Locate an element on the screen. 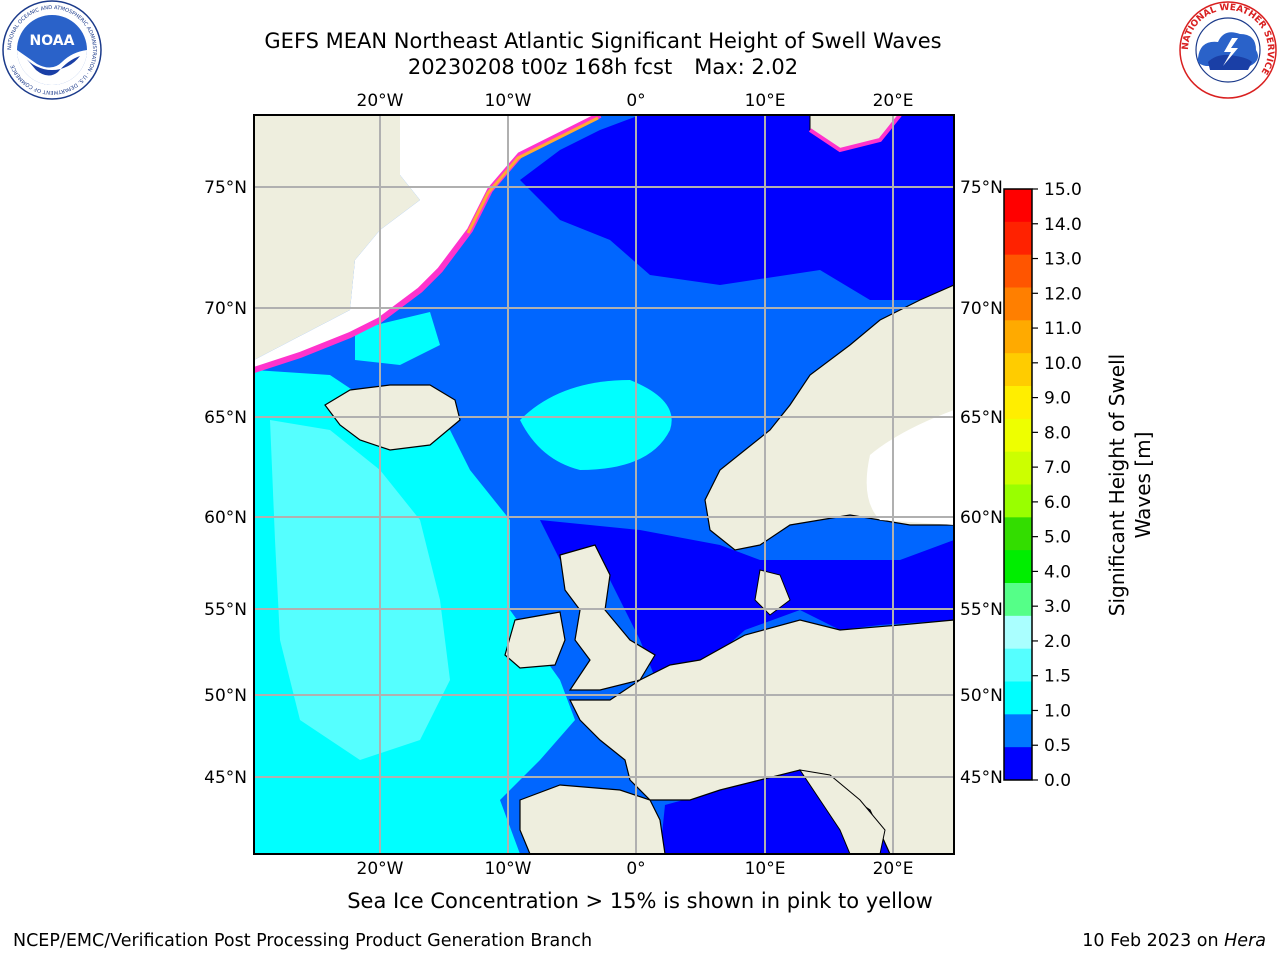  colorbar-tick-label: 13.0 is located at coordinates (1063, 260).